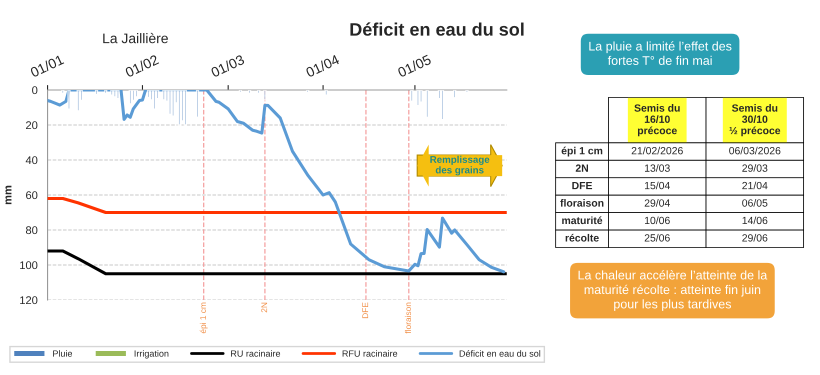 The height and width of the screenshot is (375, 820). Describe the element at coordinates (582, 238) in the screenshot. I see `category-label: récolte` at that location.